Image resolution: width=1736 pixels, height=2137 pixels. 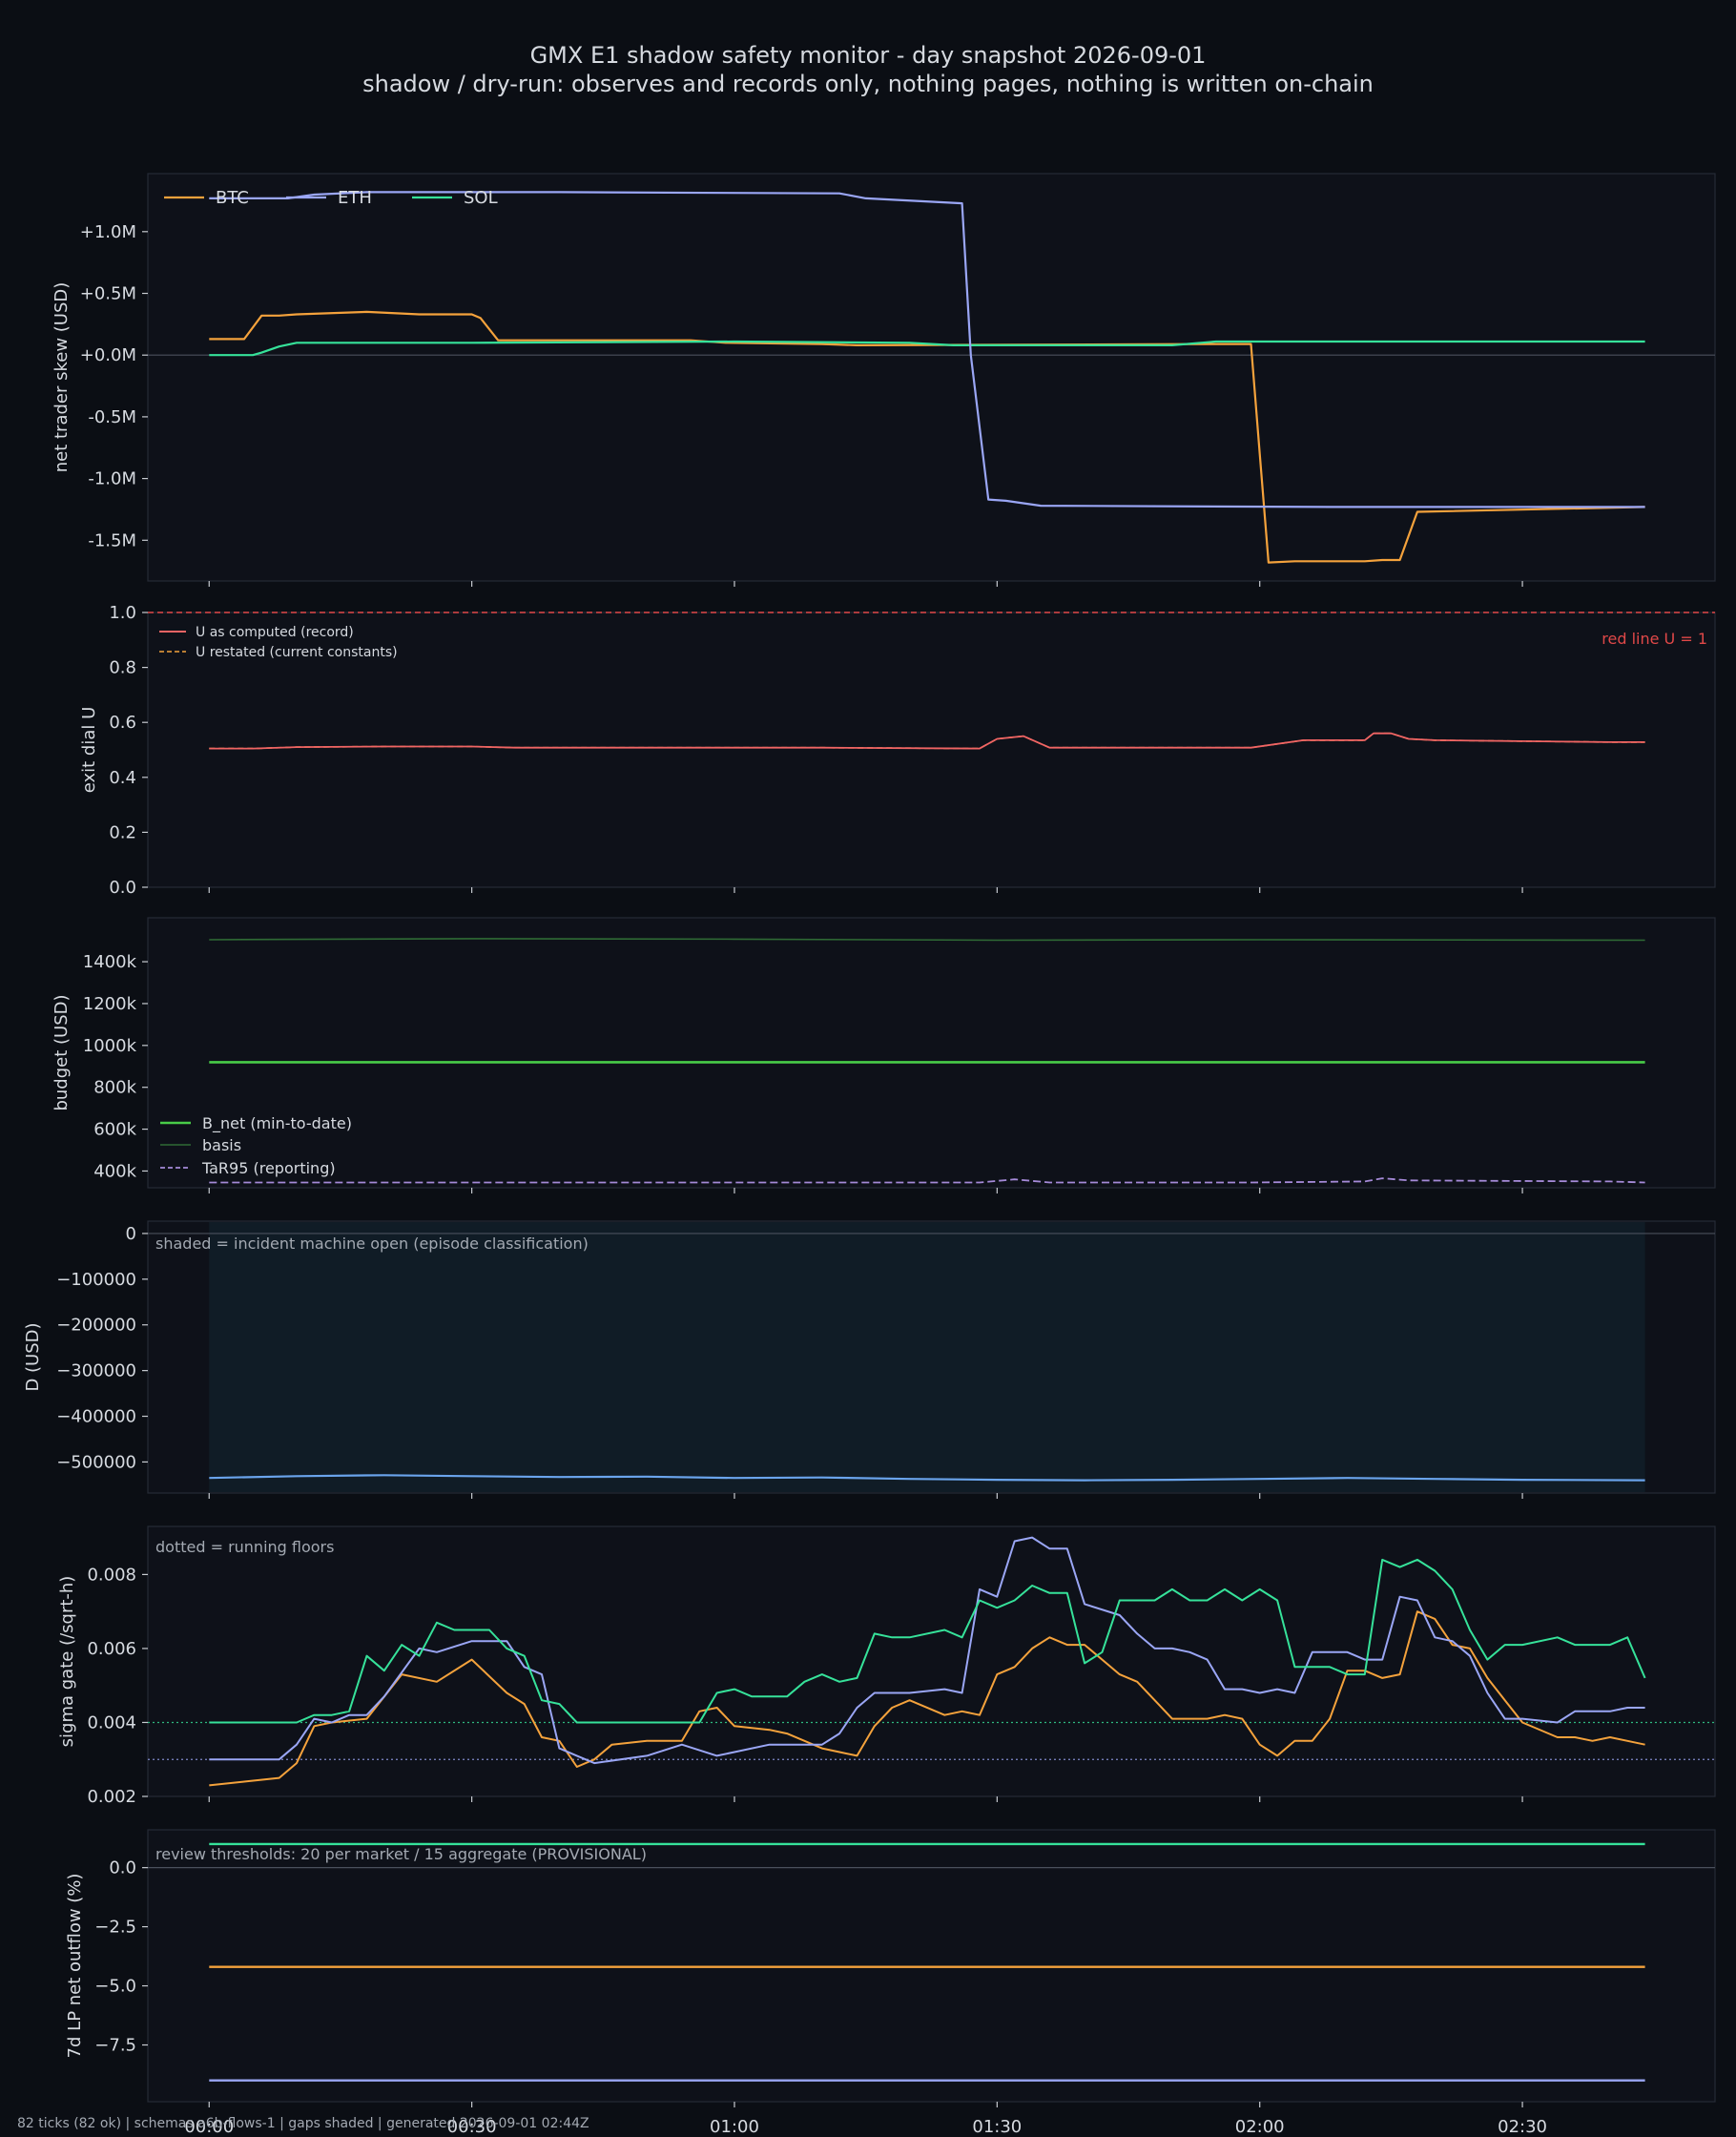 What do you see at coordinates (96, 1371) in the screenshot?
I see `y-tick-label: −300000` at bounding box center [96, 1371].